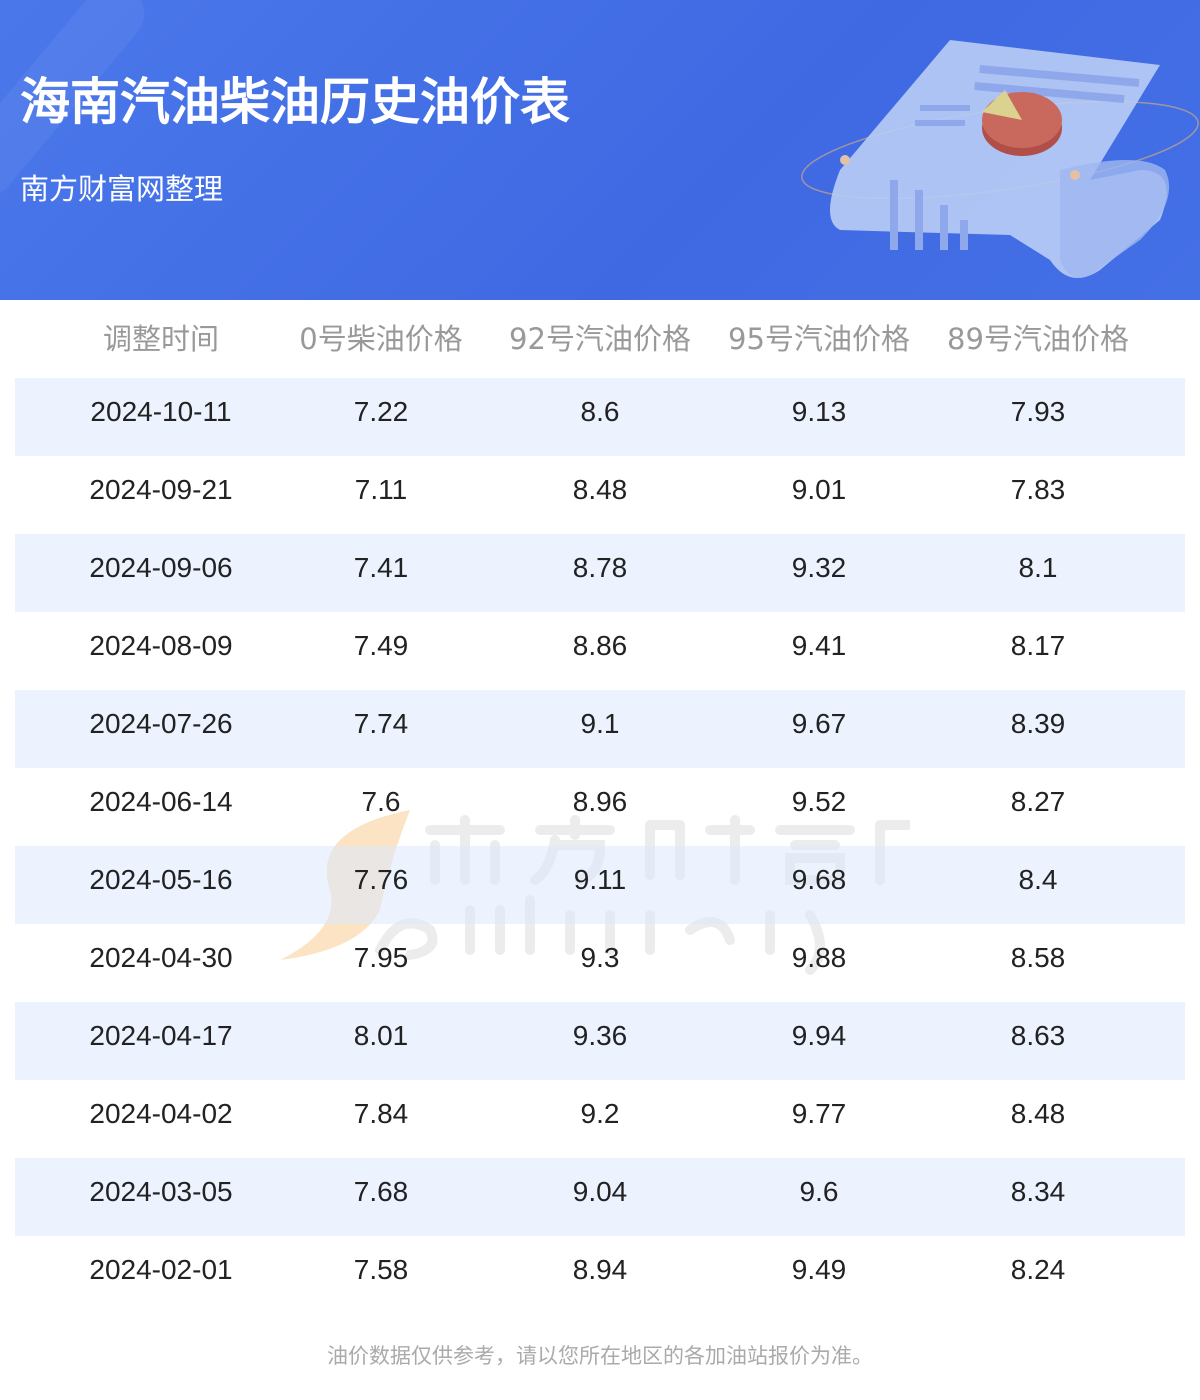  Describe the element at coordinates (381, 645) in the screenshot. I see `cell-diesel-0: 7.49` at that location.